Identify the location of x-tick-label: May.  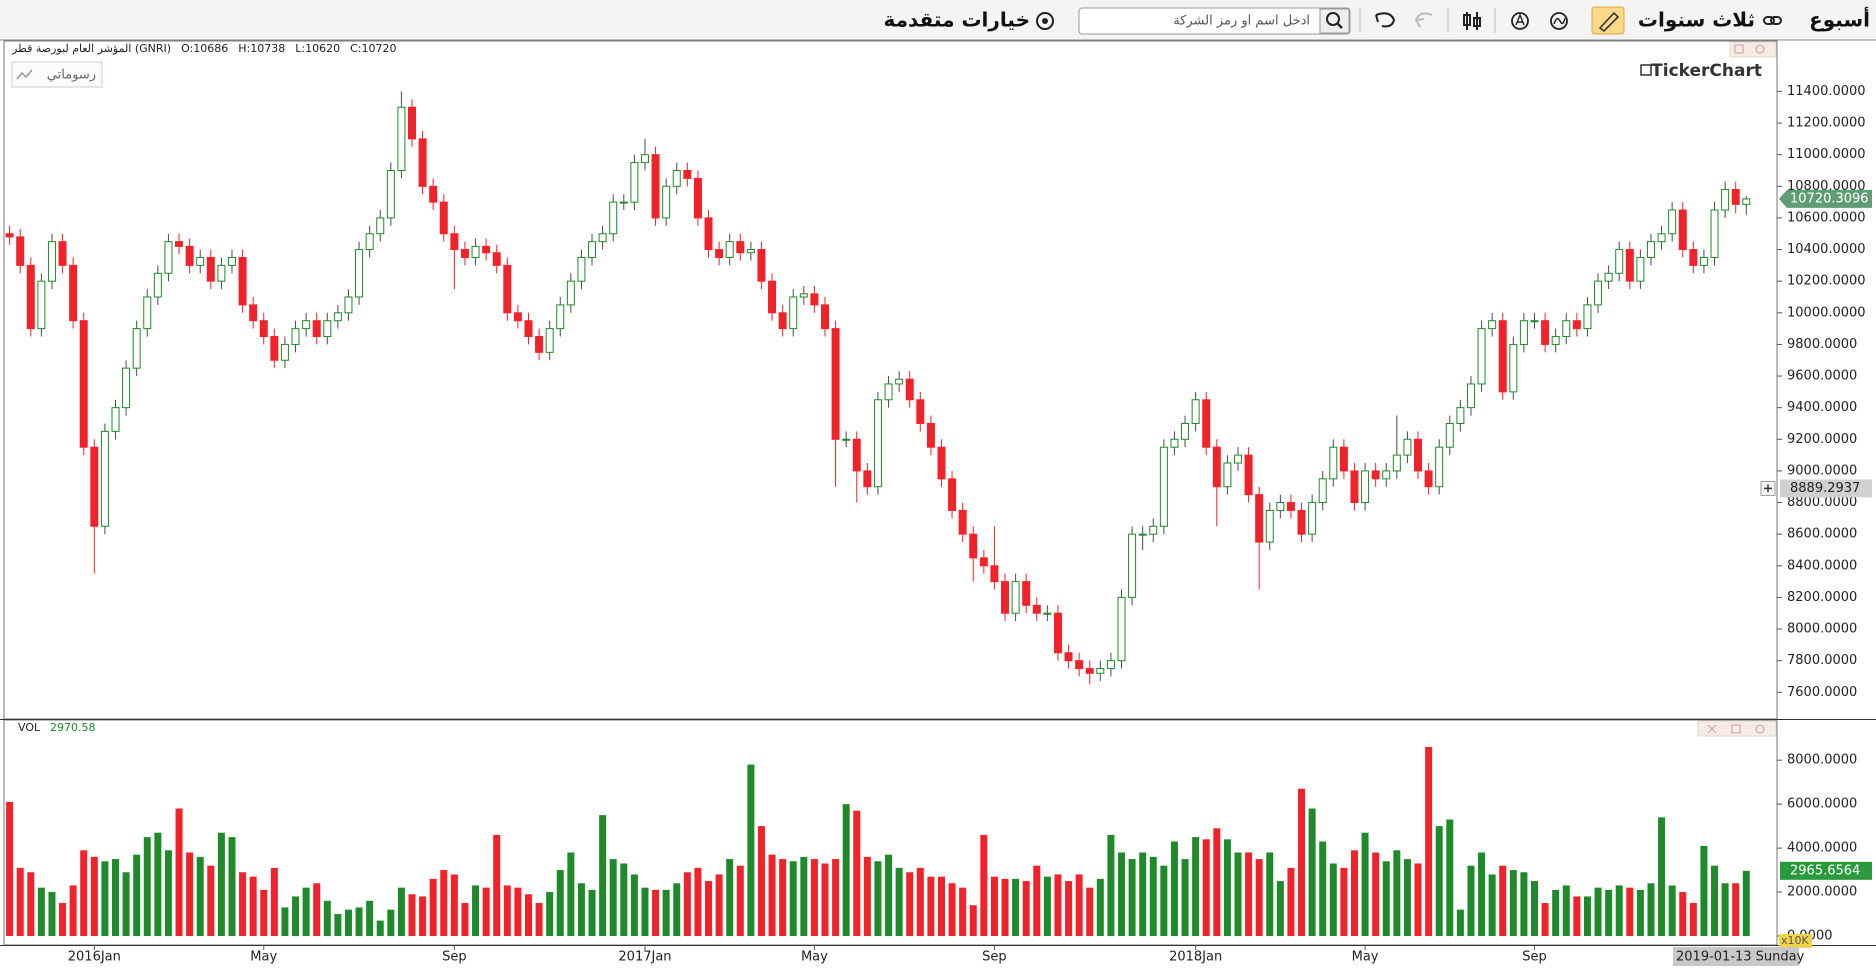
(1365, 957).